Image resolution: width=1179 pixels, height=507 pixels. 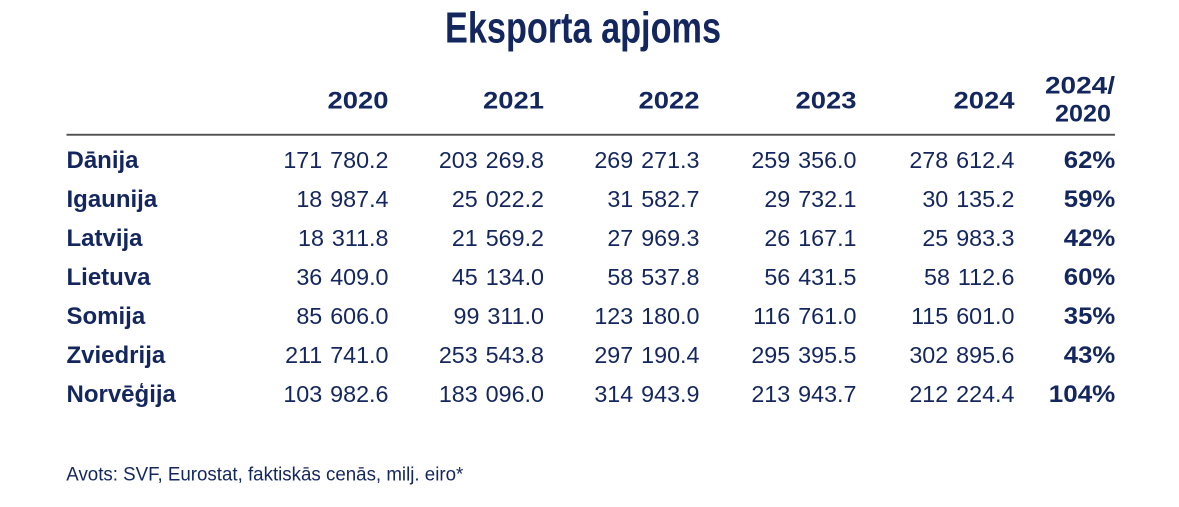 What do you see at coordinates (491, 160) in the screenshot?
I see `svg-text: 203 269.8` at bounding box center [491, 160].